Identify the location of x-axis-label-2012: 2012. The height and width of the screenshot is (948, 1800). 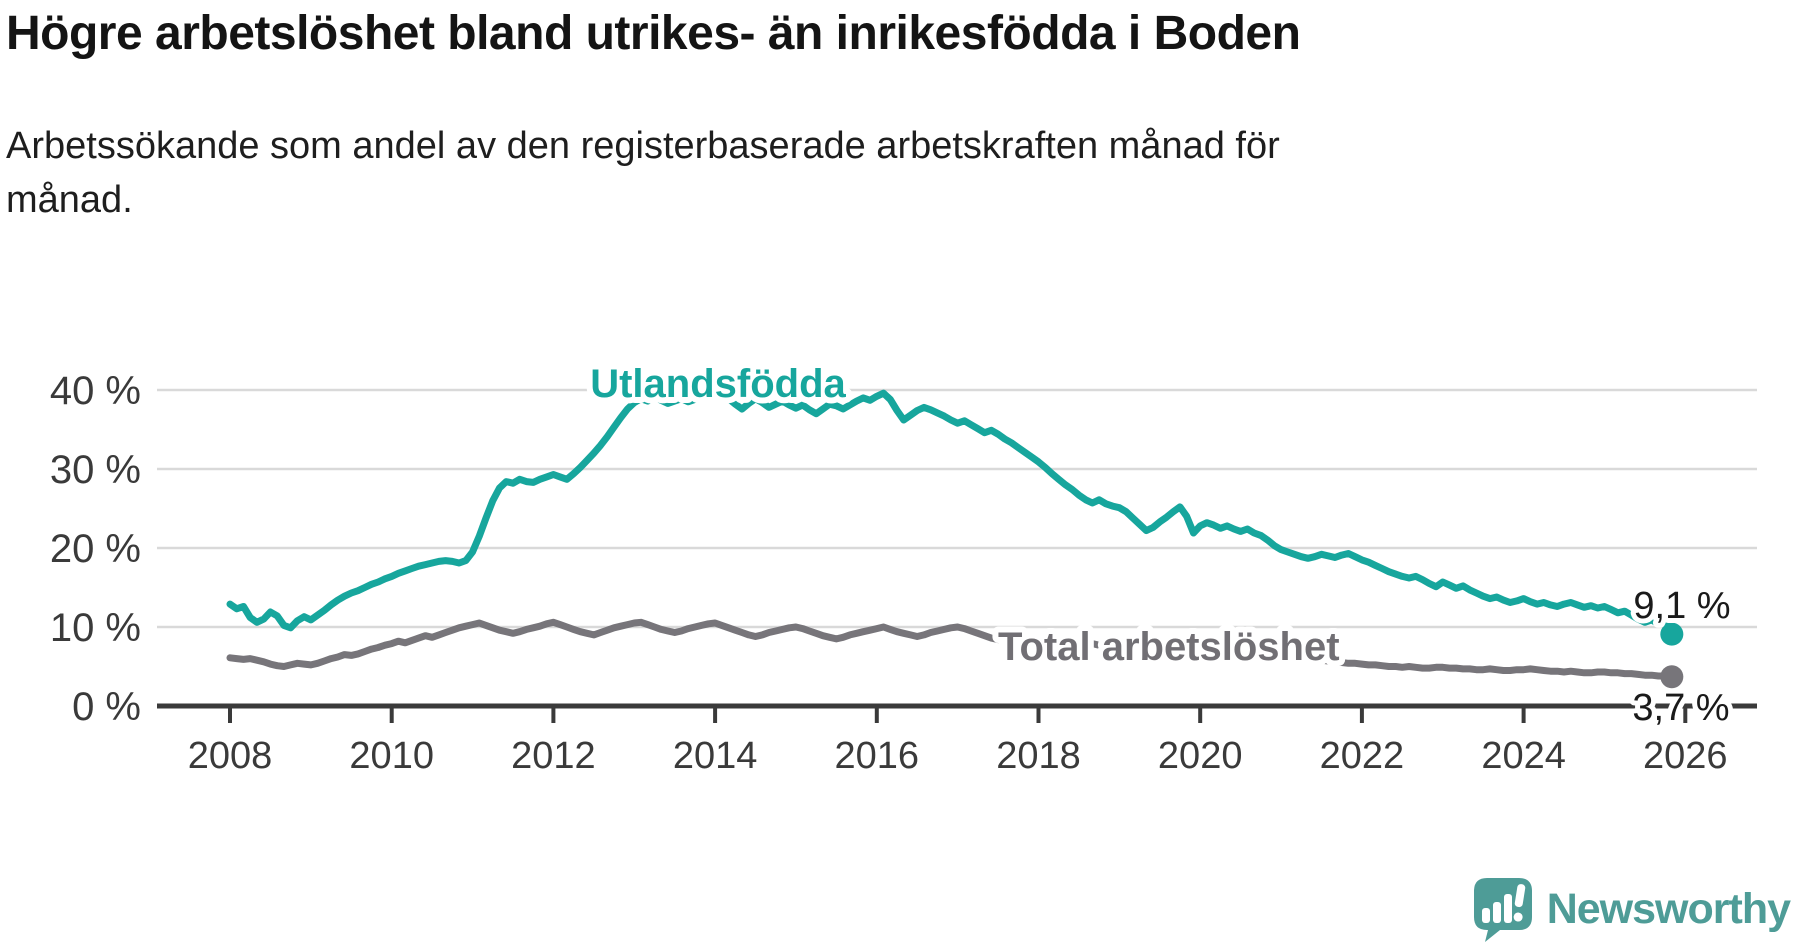
(553, 756).